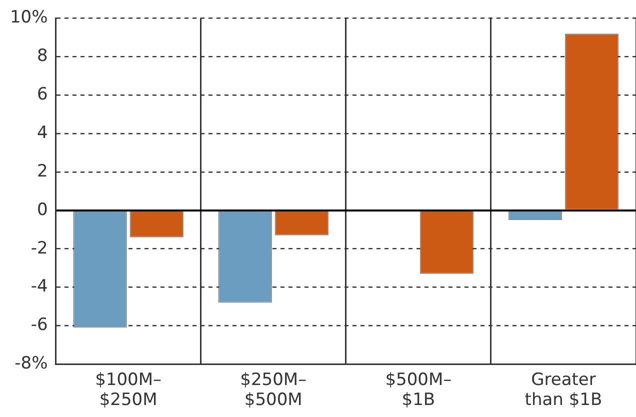 This screenshot has width=636, height=417. I want to click on x-tick-label: Greater than $1B, so click(563, 390).